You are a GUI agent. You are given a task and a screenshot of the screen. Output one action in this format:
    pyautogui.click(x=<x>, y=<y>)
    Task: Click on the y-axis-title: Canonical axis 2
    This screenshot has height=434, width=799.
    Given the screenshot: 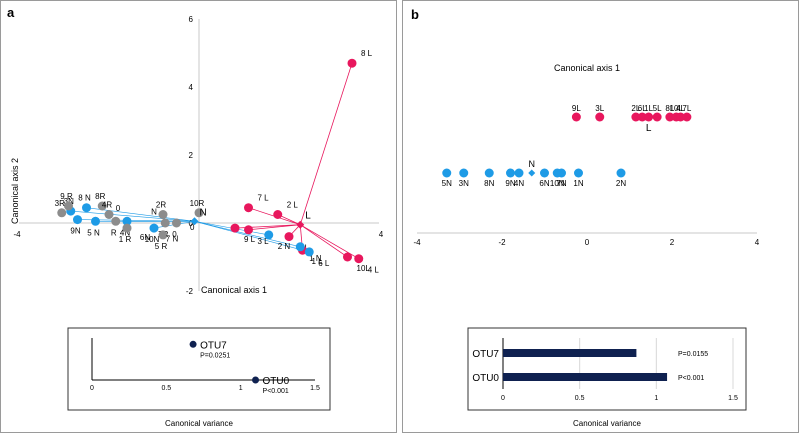 What is the action you would take?
    pyautogui.click(x=15, y=191)
    